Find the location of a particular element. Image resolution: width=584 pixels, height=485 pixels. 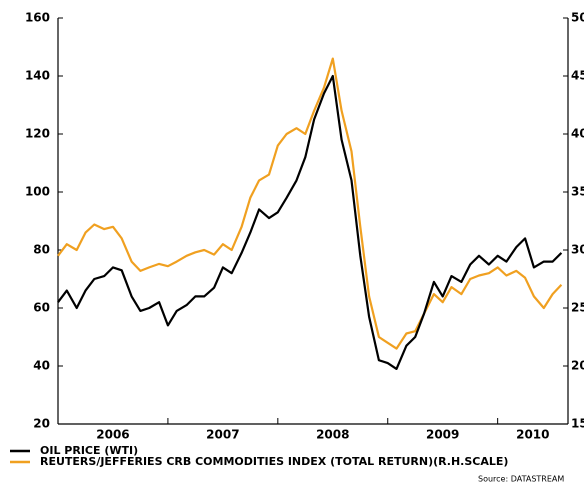

x-tick-label: 2006 is located at coordinates (112, 435).